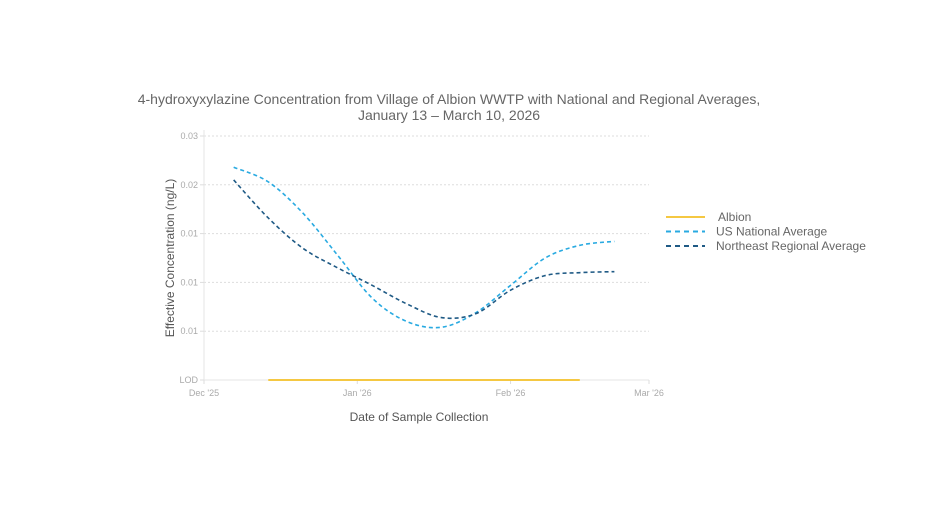  Describe the element at coordinates (189, 185) in the screenshot. I see `y-tick-label: 0.02` at that location.